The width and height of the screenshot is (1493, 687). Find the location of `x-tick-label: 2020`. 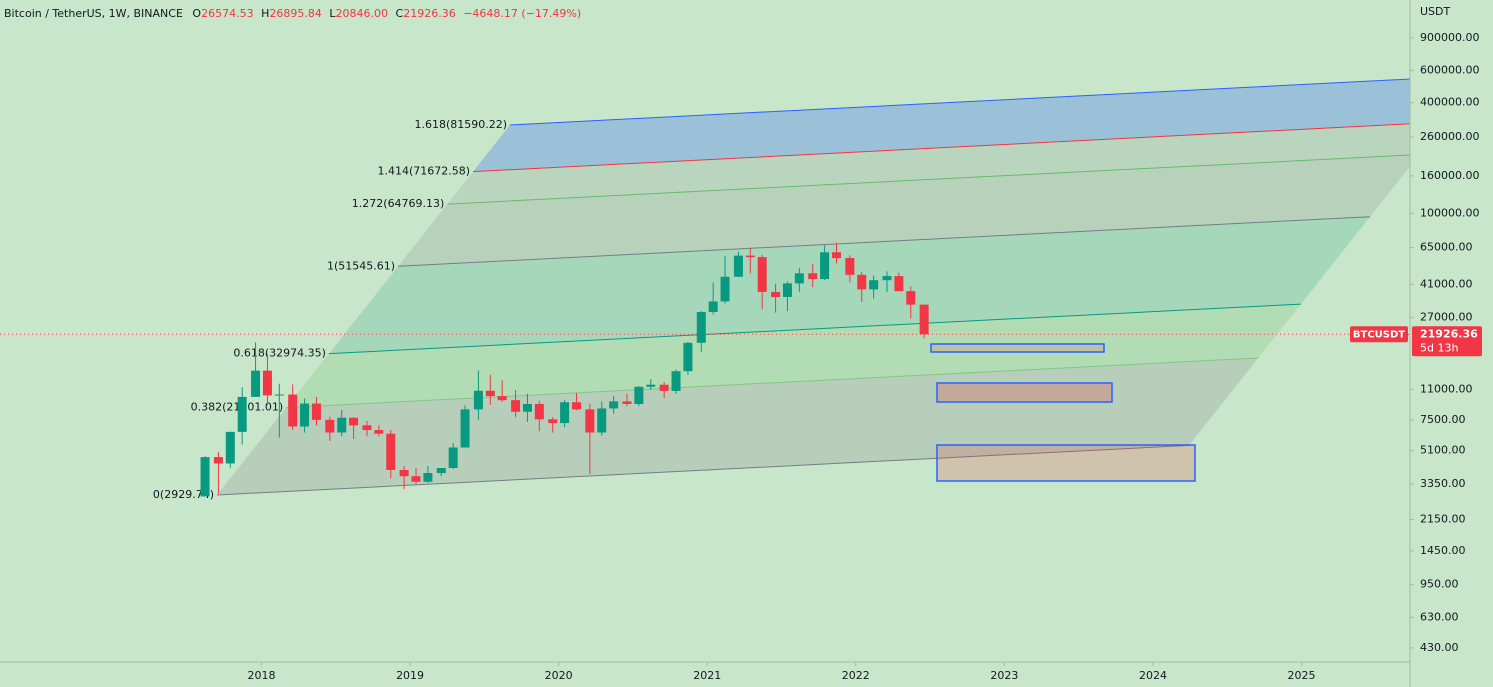

x-tick-label: 2020 is located at coordinates (559, 675).